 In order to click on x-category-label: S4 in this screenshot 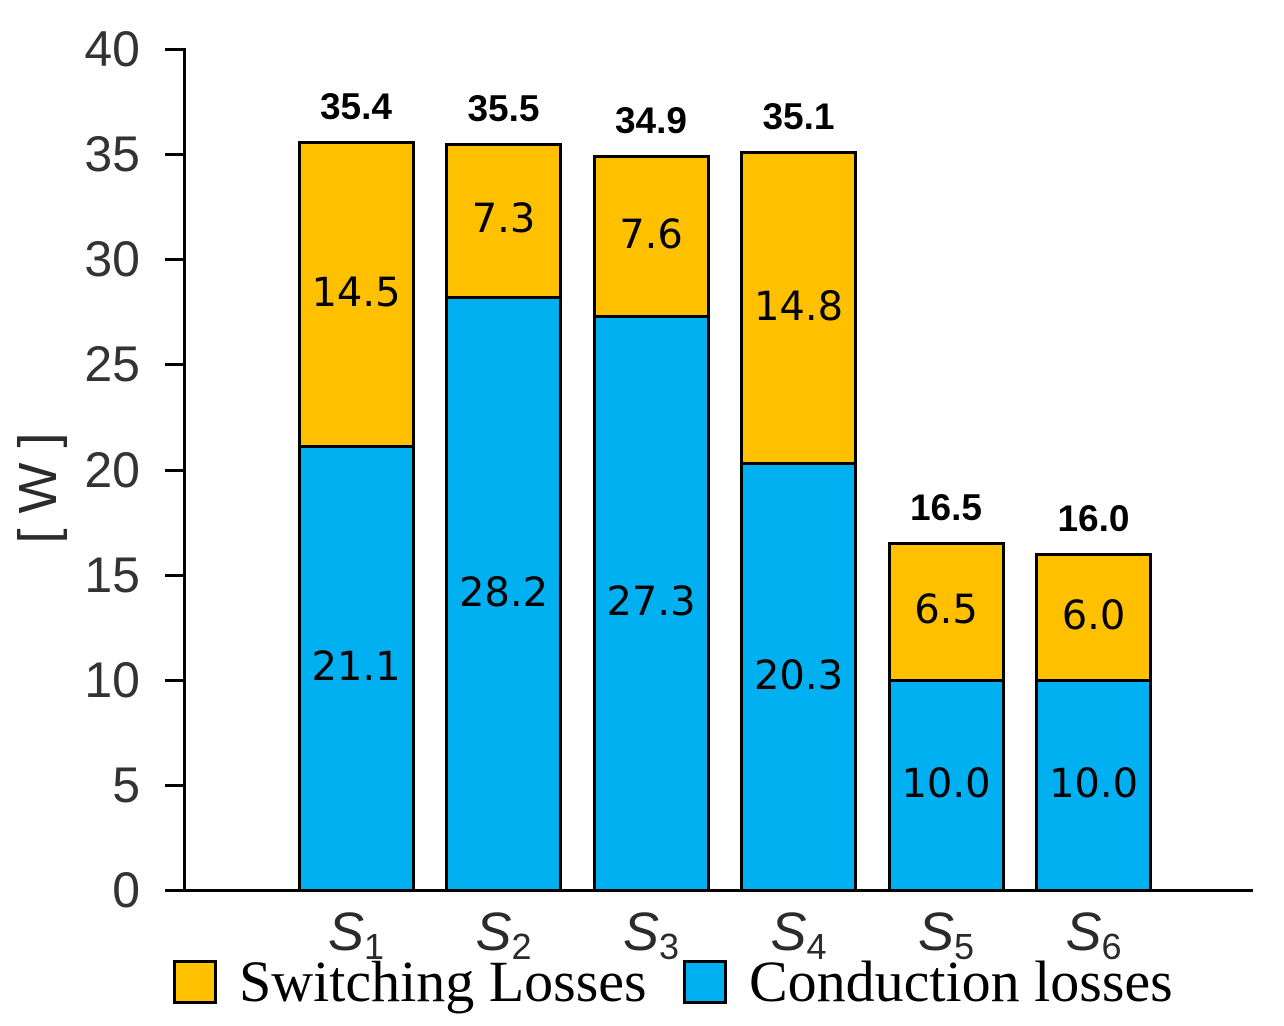, I will do `click(798, 939)`.